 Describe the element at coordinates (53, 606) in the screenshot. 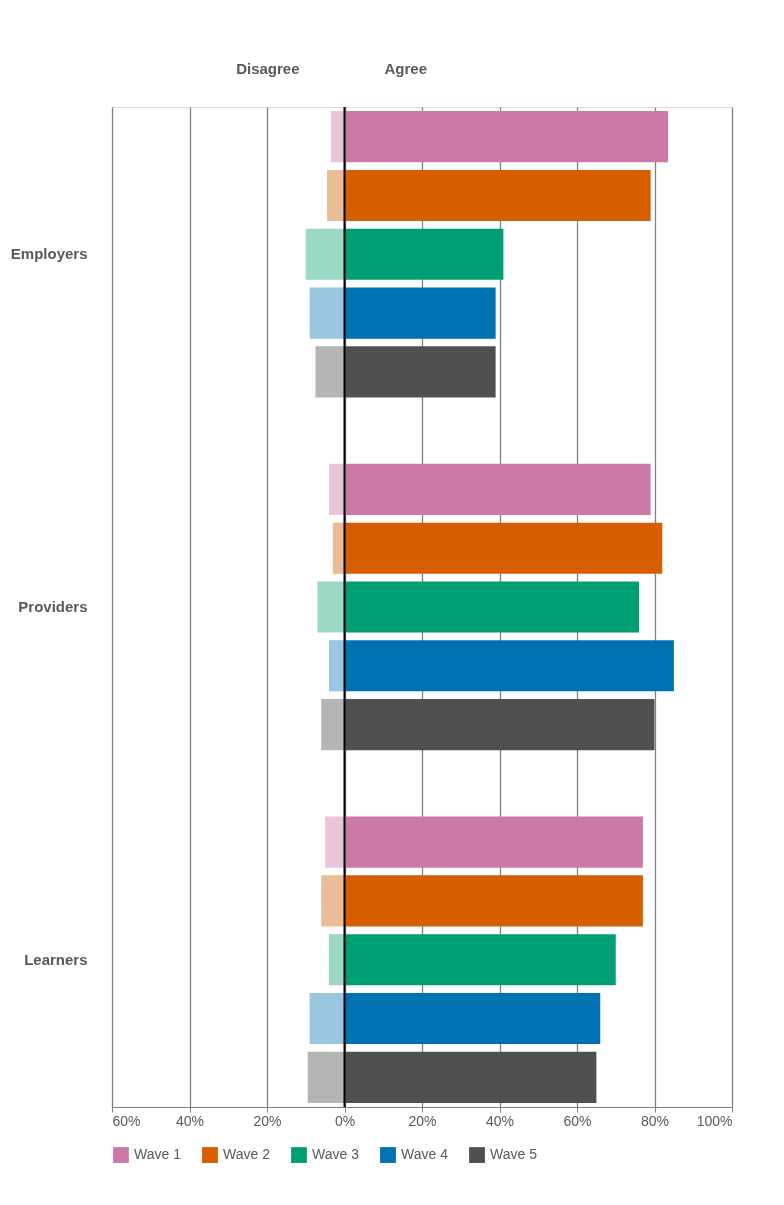

I see `y-tick-label: Providers` at that location.